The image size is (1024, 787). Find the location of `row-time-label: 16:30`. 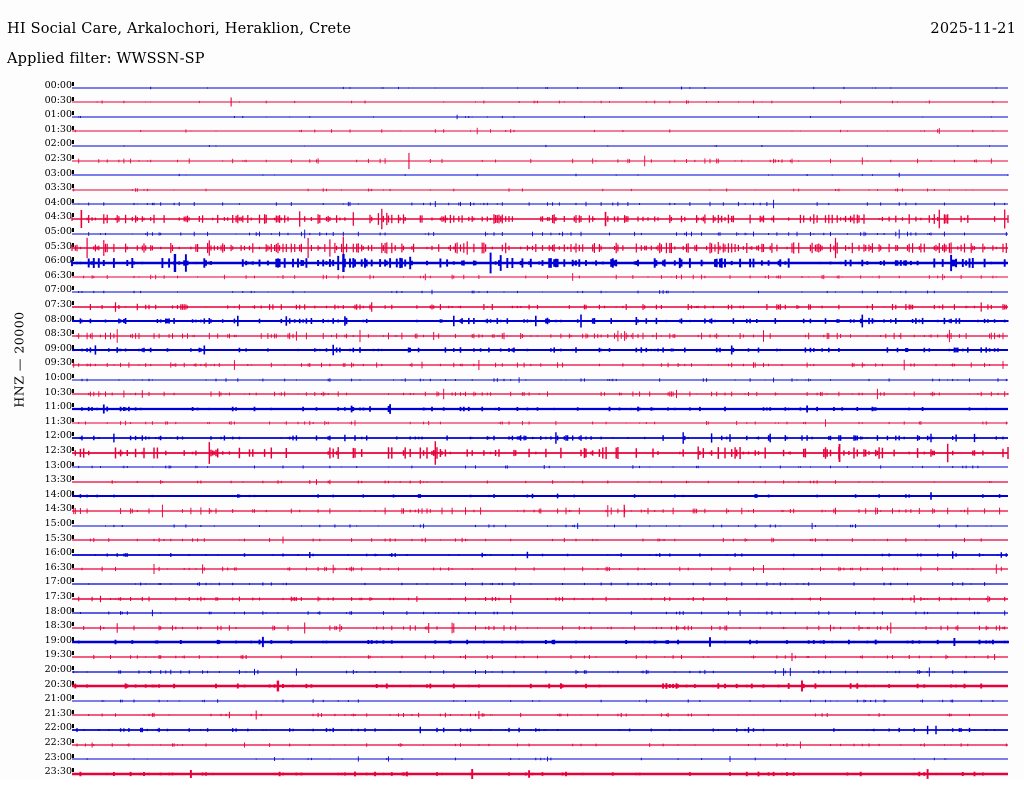

row-time-label: 16:30 is located at coordinates (58, 567).